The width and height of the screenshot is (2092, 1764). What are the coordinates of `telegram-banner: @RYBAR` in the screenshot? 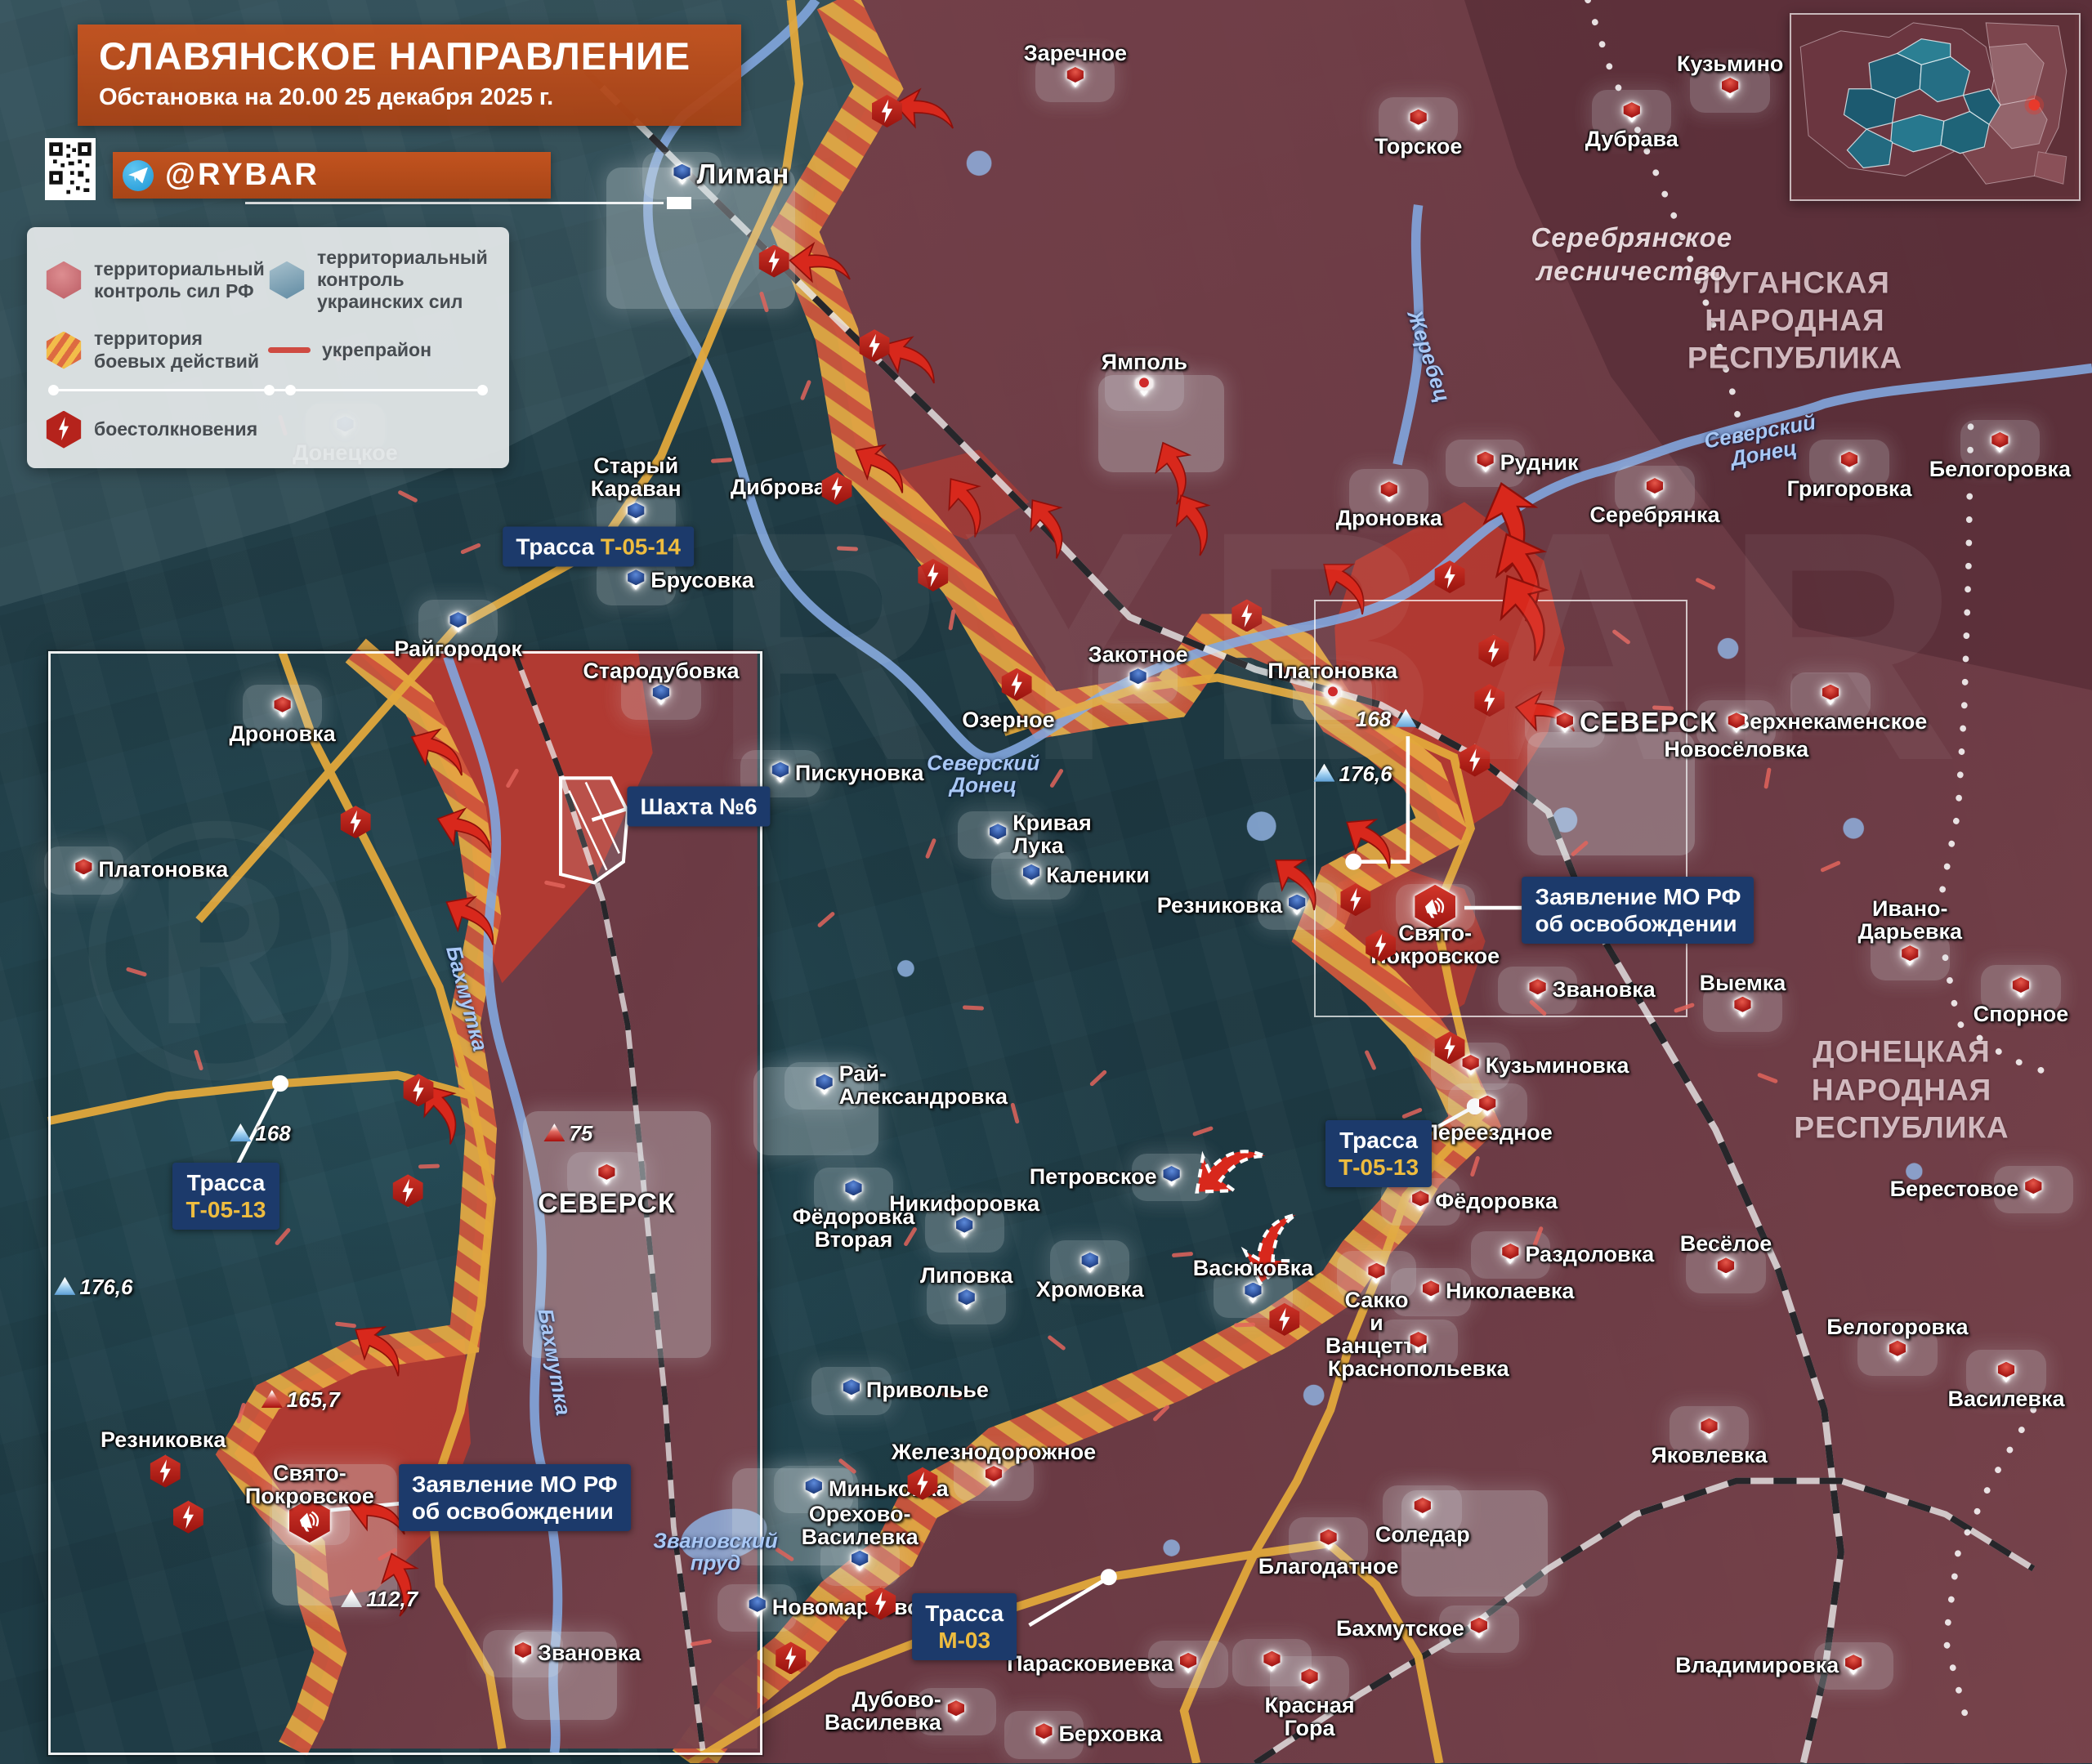 It's located at (332, 175).